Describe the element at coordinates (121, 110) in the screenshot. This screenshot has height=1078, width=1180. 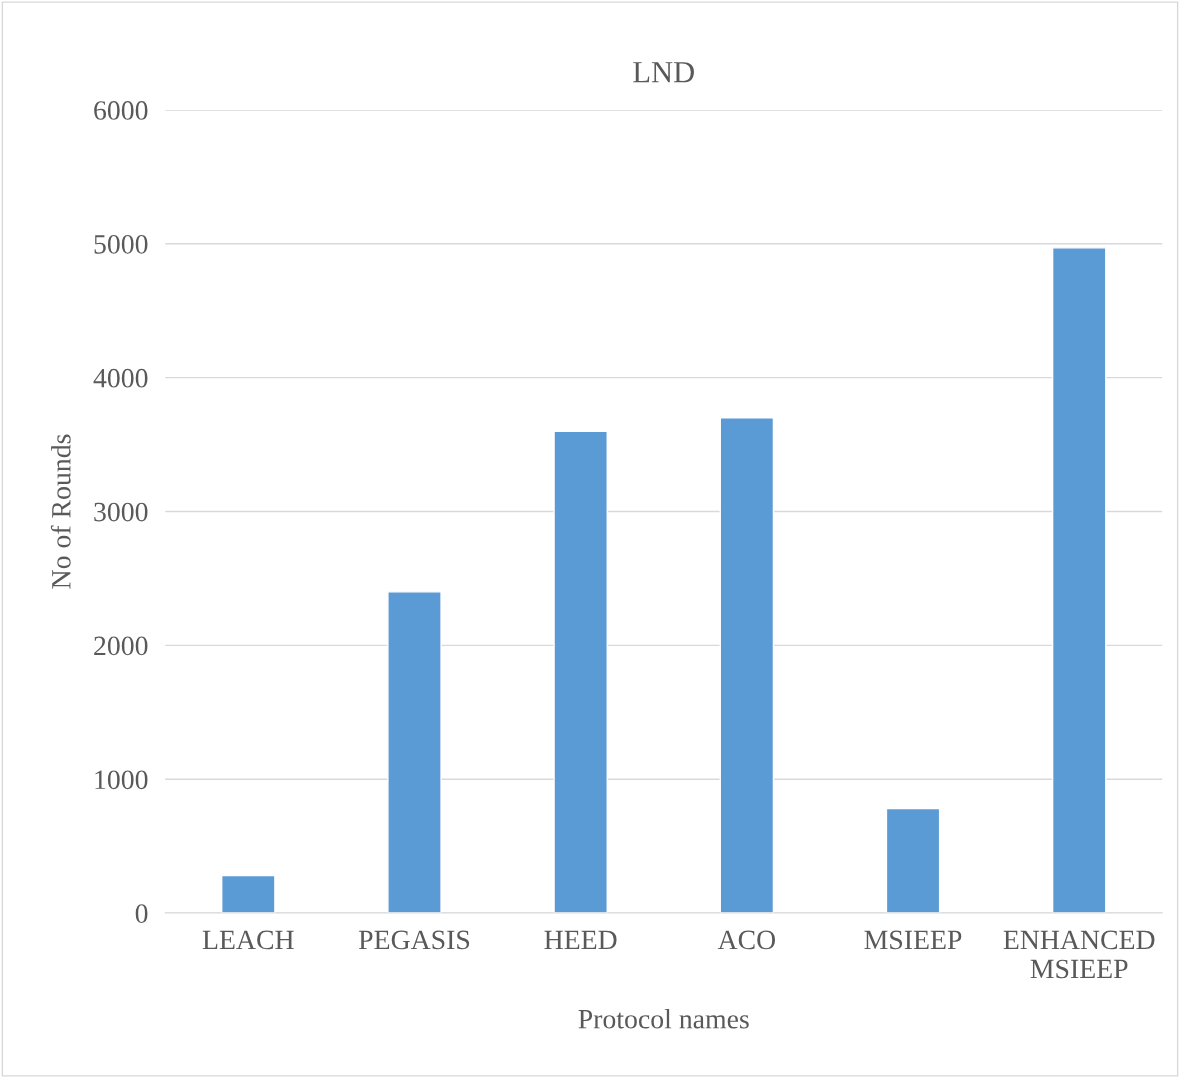
I see `y-tick-label: 6000` at that location.